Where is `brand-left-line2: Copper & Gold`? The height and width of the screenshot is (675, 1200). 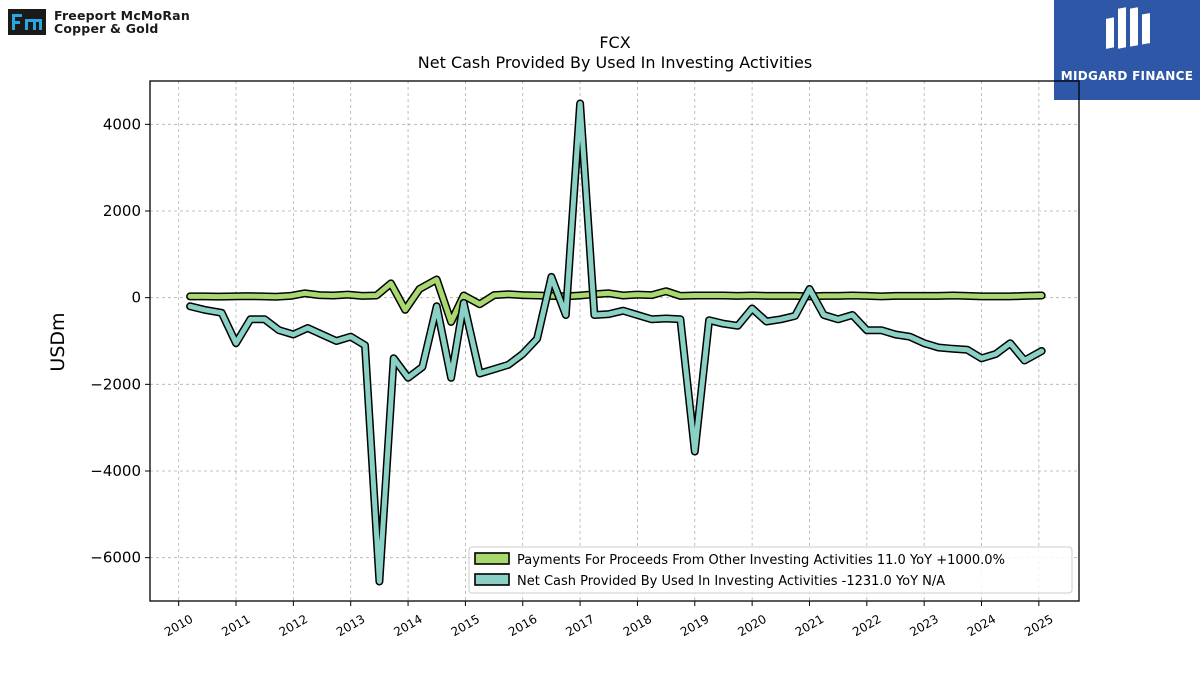
brand-left-line2: Copper & Gold is located at coordinates (106, 28).